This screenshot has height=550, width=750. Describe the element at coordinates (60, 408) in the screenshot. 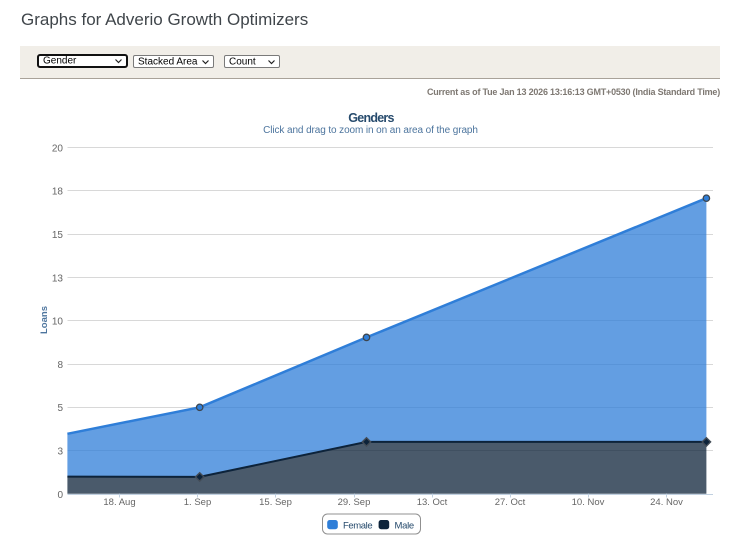

I see `svg-text: 5` at that location.